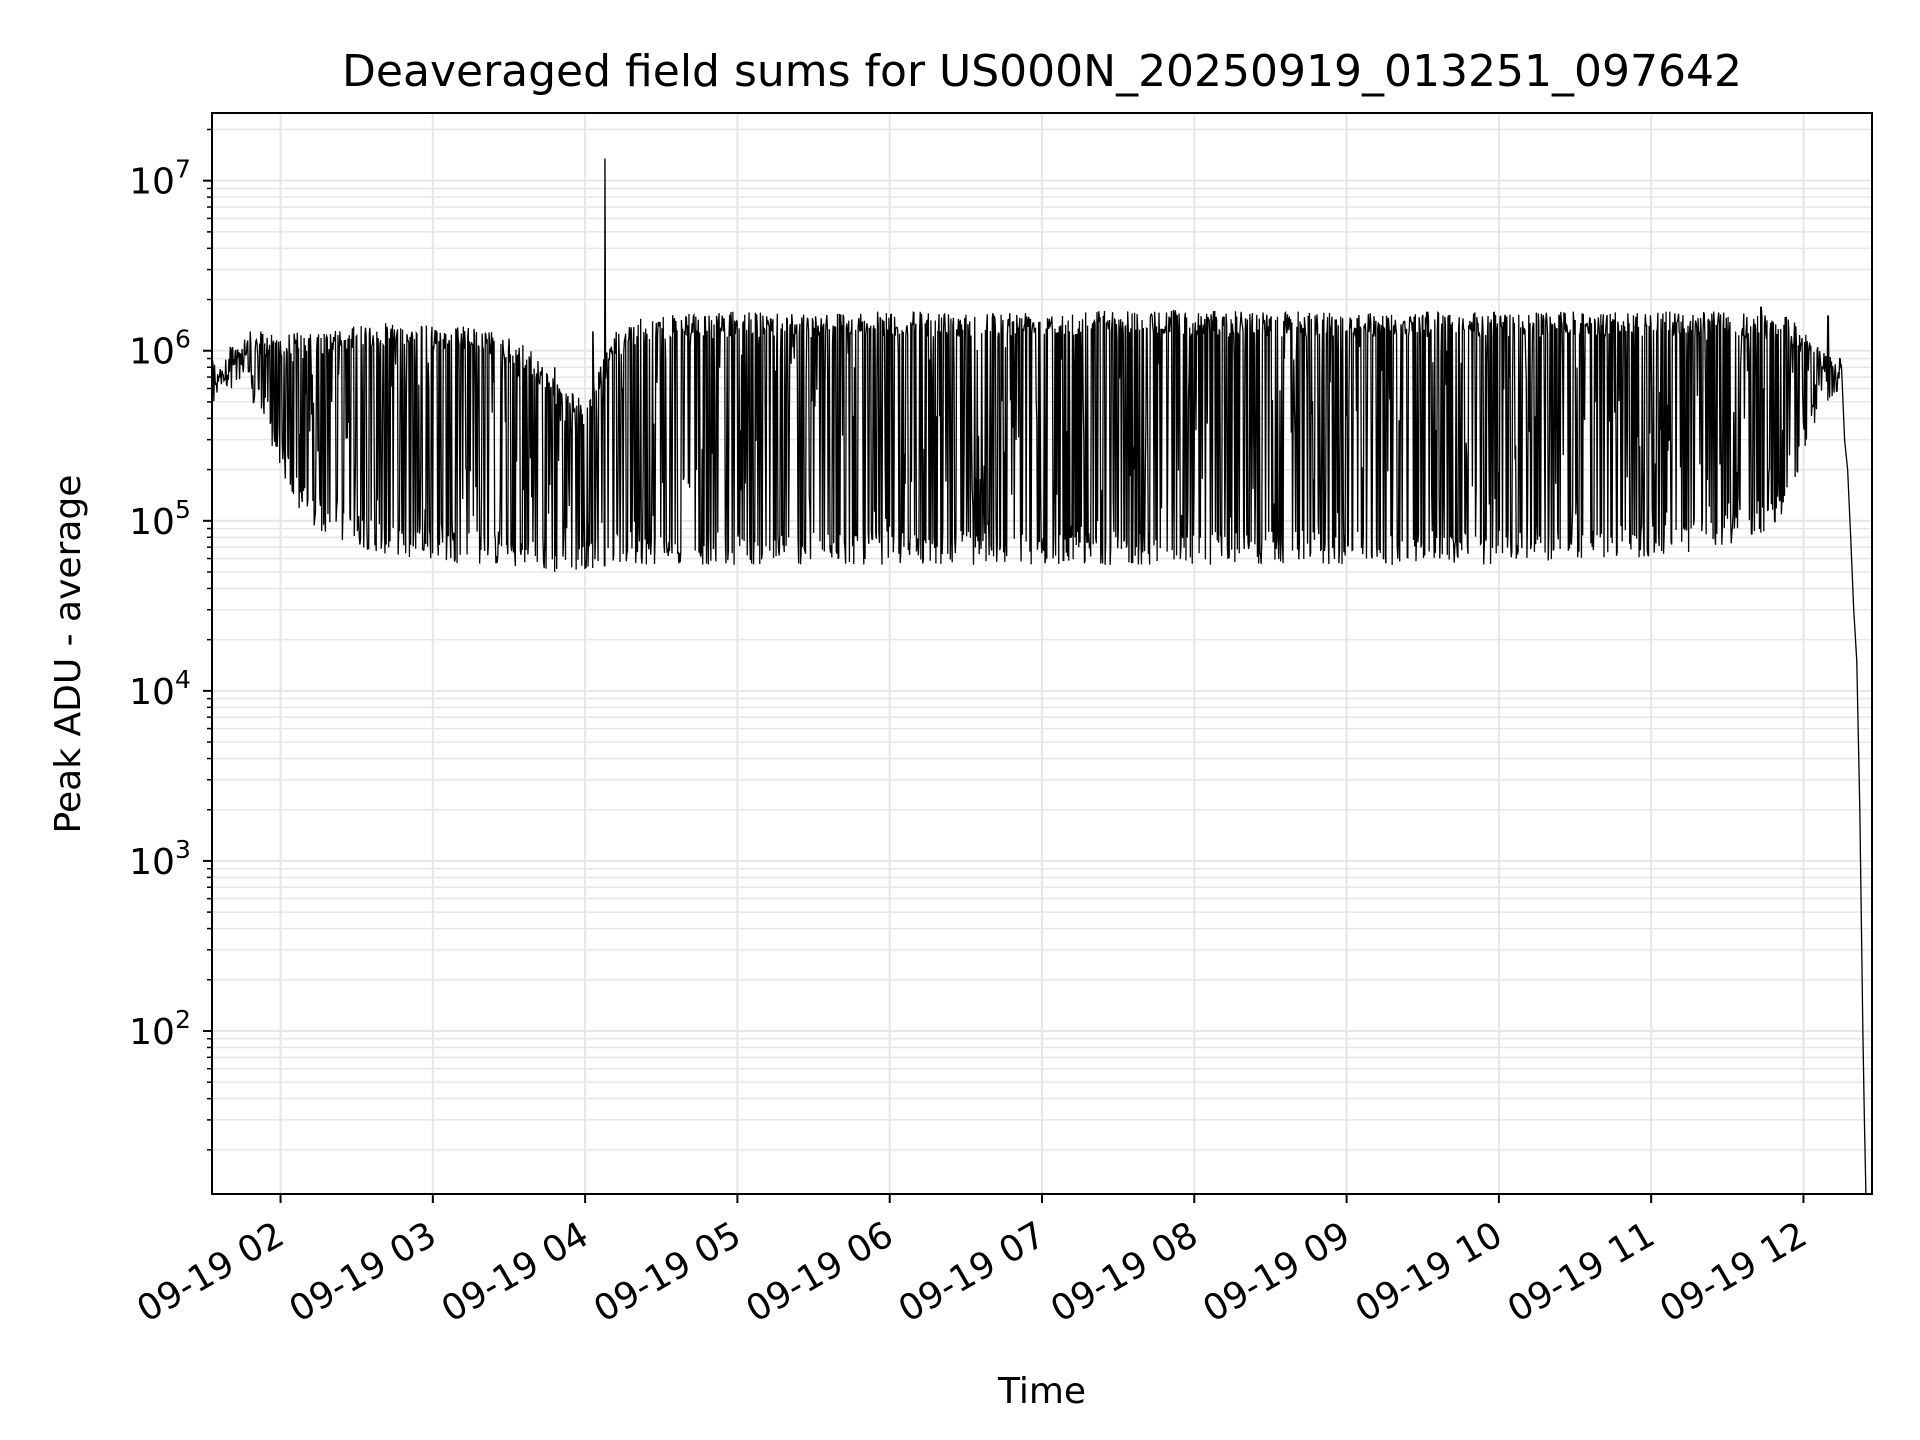 The height and width of the screenshot is (1440, 1920). Describe the element at coordinates (515, 1272) in the screenshot. I see `x-tick-label: 09-19 04` at that location.